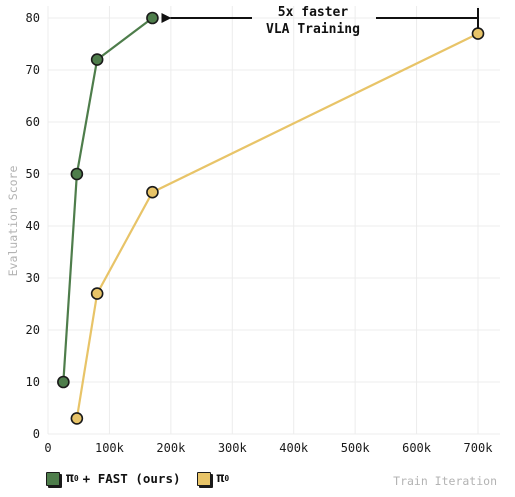  Describe the element at coordinates (479, 448) in the screenshot. I see `x-tick-label: 700k` at that location.